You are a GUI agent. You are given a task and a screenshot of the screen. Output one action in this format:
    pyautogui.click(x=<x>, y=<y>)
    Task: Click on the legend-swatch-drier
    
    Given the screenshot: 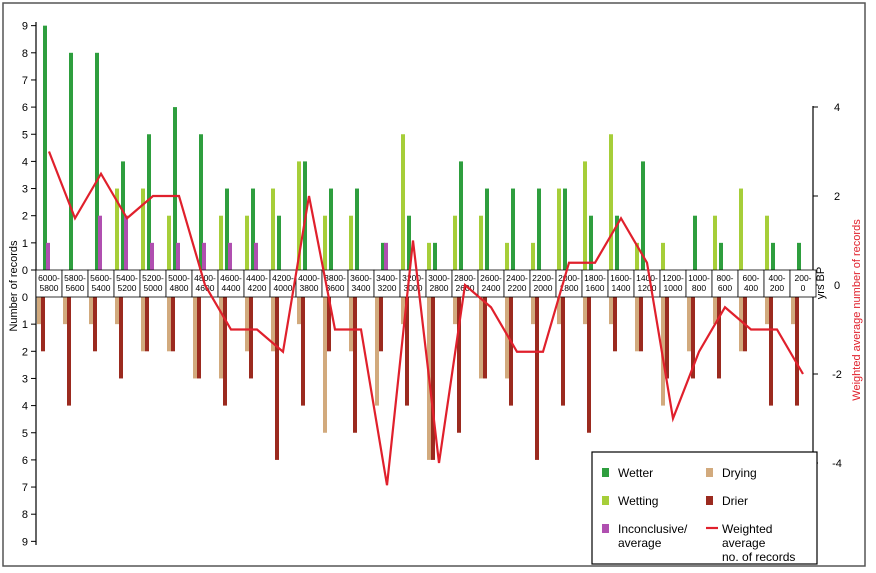 What is the action you would take?
    pyautogui.click(x=709, y=500)
    